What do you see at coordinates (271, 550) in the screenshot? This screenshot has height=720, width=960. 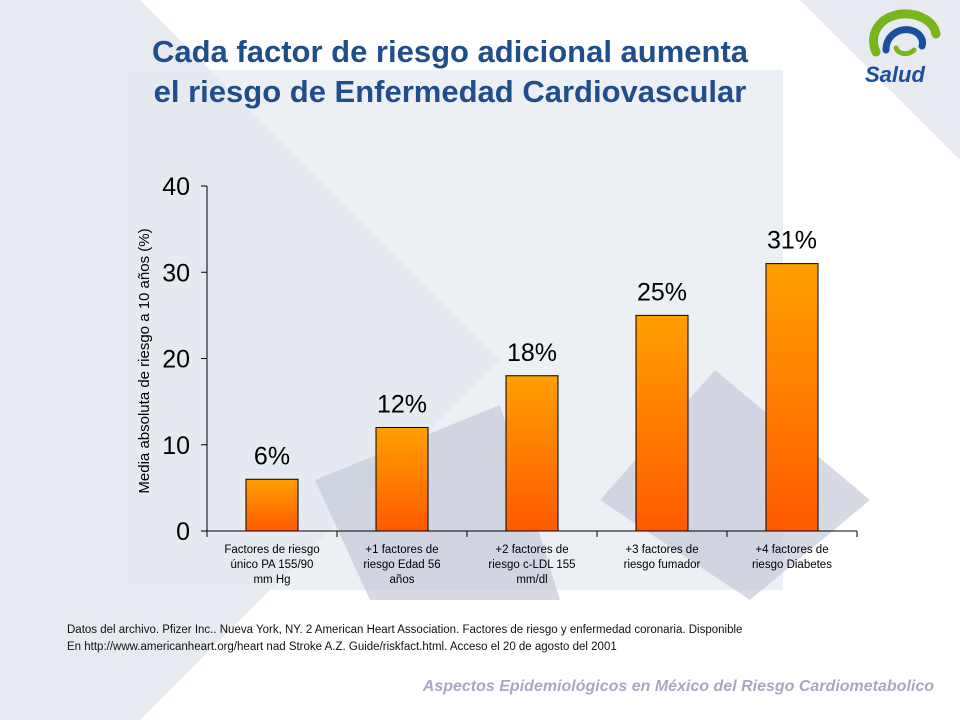 I see `x-category-label-line: Factores de riesgo` at bounding box center [271, 550].